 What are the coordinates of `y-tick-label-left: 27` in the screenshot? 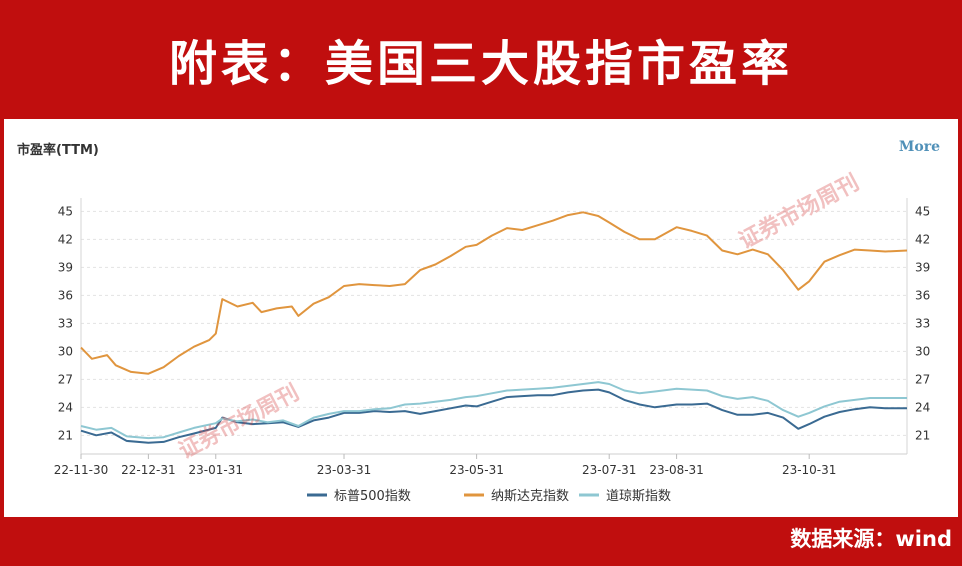 It's located at (65, 379).